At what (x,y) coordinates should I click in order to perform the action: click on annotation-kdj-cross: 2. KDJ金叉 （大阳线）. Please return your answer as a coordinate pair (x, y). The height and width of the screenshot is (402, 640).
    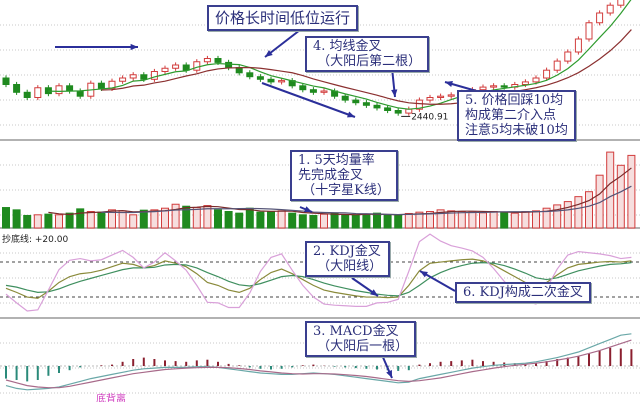
    Looking at the image, I should click on (348, 259).